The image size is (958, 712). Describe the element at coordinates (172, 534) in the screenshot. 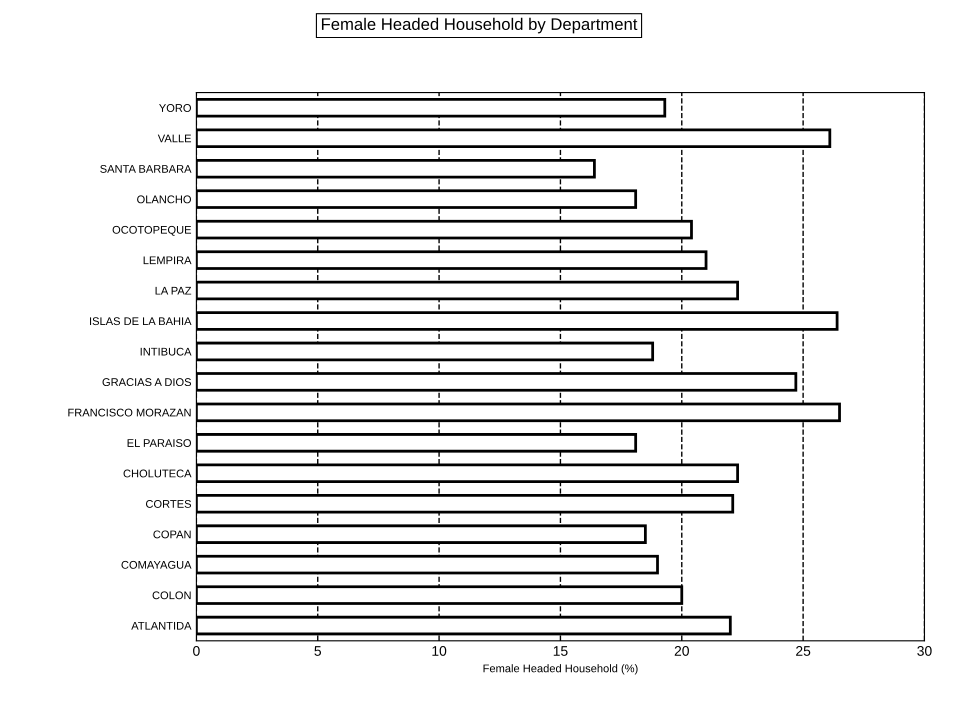

I see `y-tick-label: COPAN` at that location.